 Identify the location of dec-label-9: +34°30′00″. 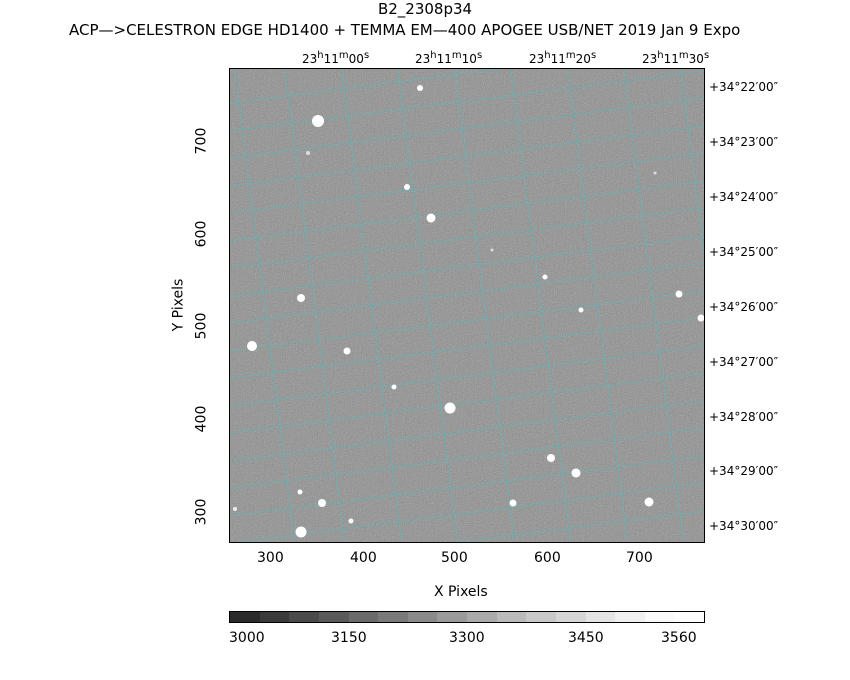
(744, 526).